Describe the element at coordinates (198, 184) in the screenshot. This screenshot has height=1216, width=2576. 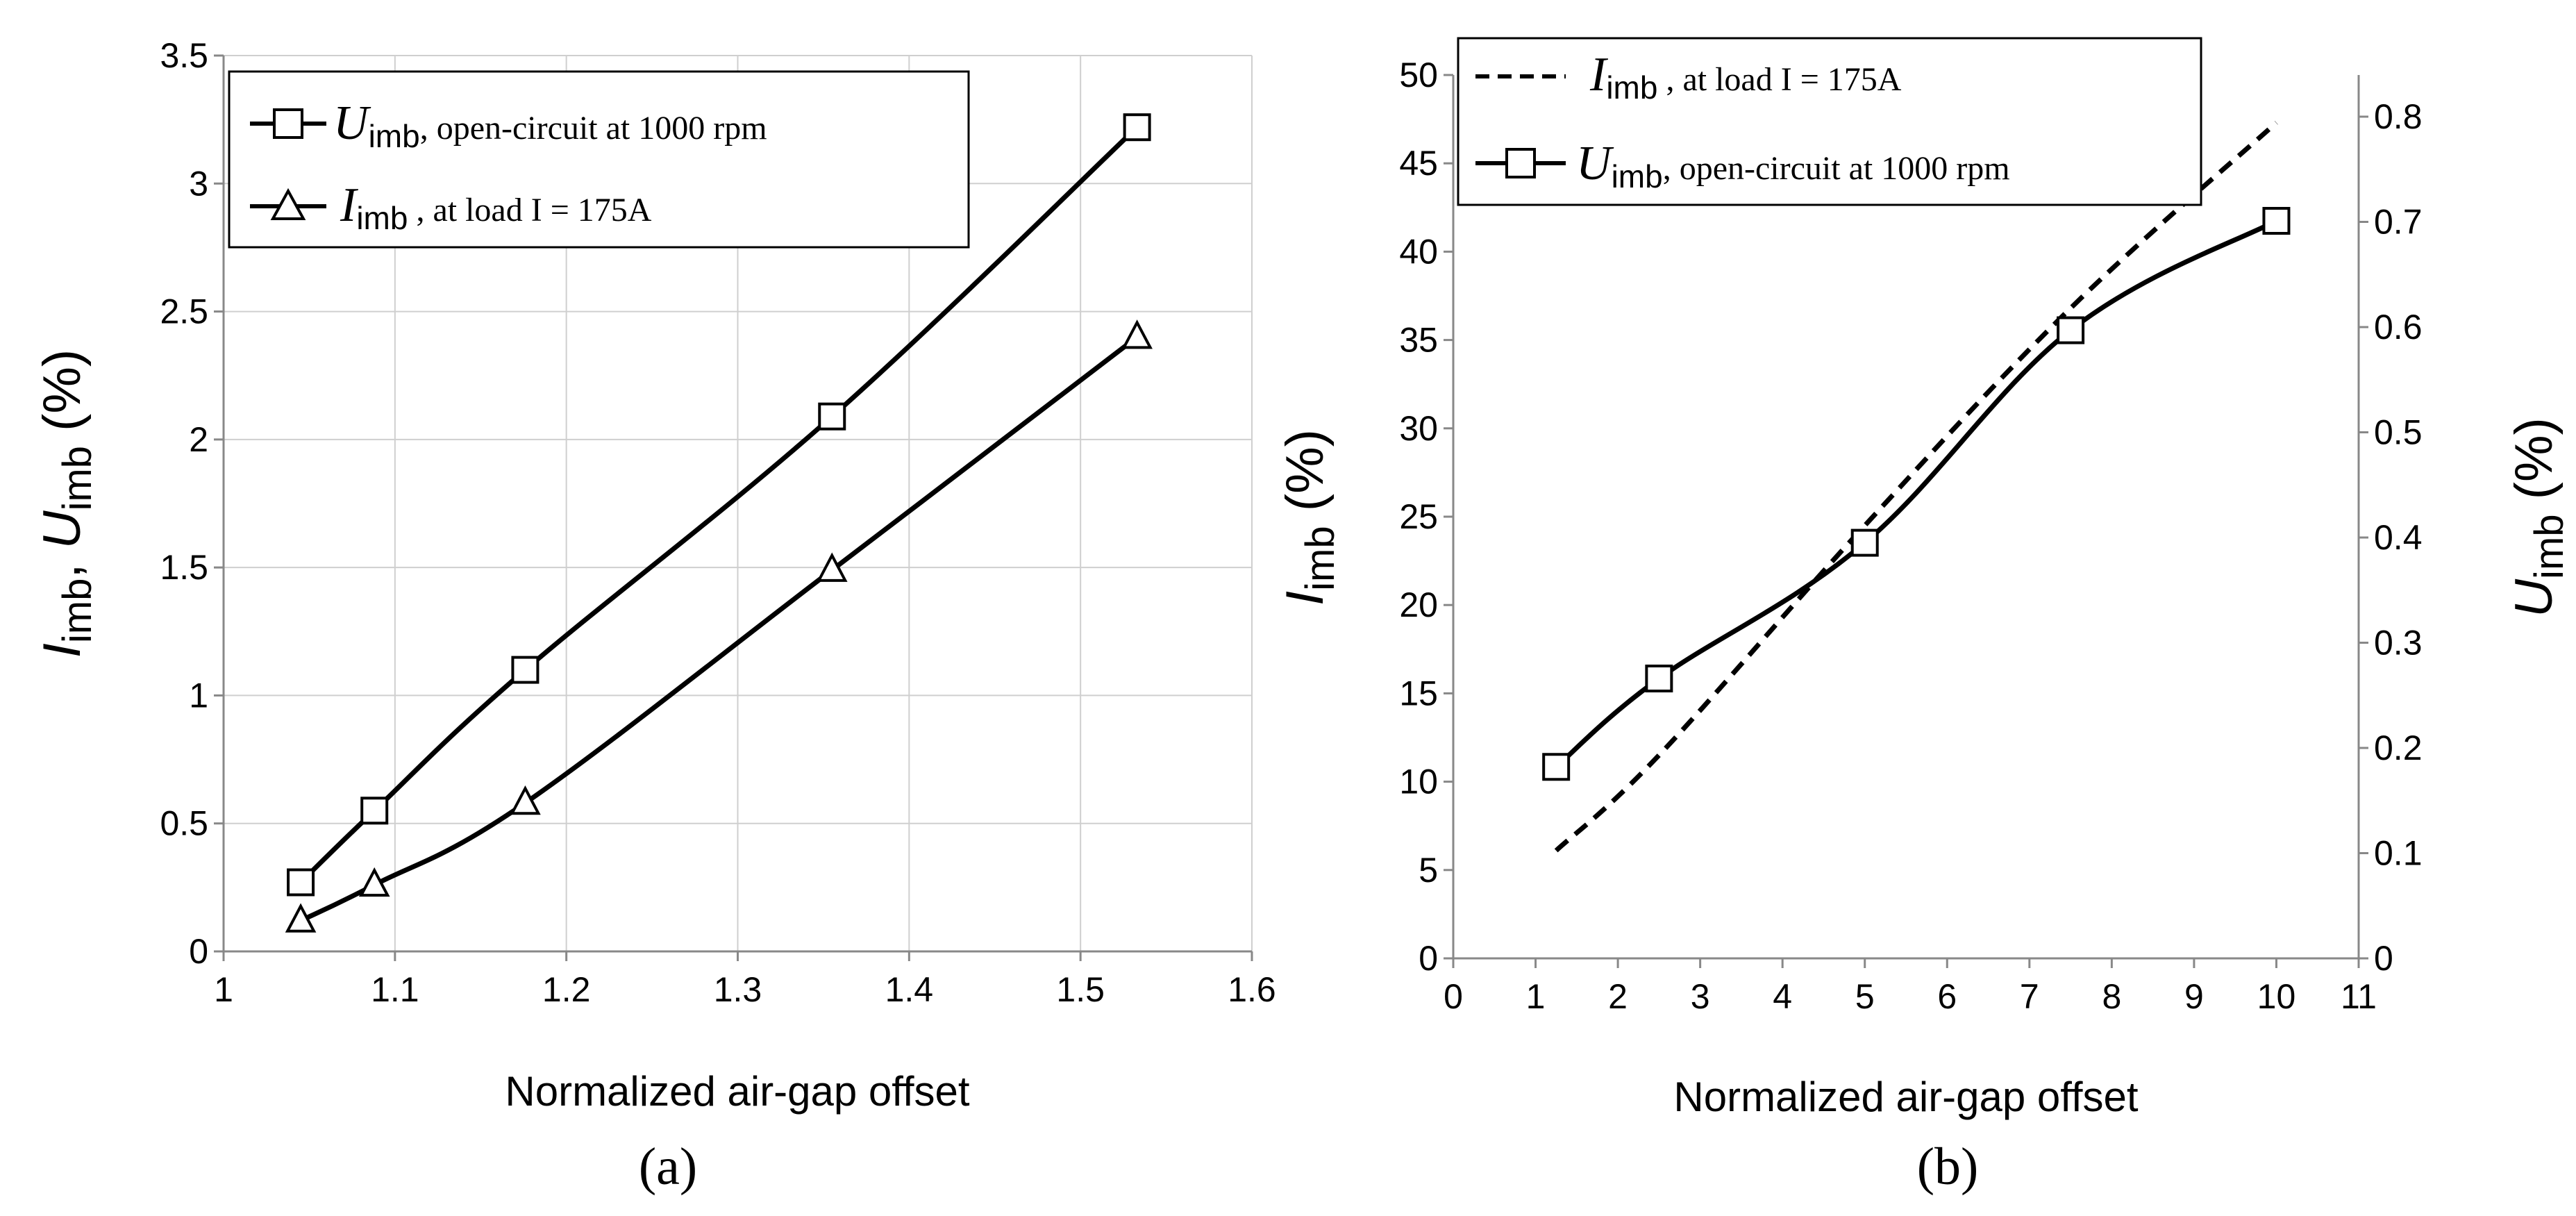
I see `y-tick-label: 3` at that location.